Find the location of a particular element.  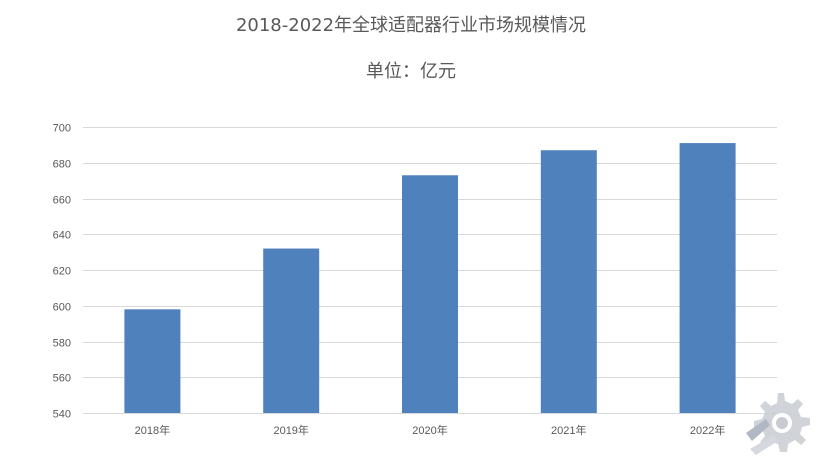

x-axis-ticks: 2018年 2019年 2020年 2021年 2022年 is located at coordinates (430, 430).